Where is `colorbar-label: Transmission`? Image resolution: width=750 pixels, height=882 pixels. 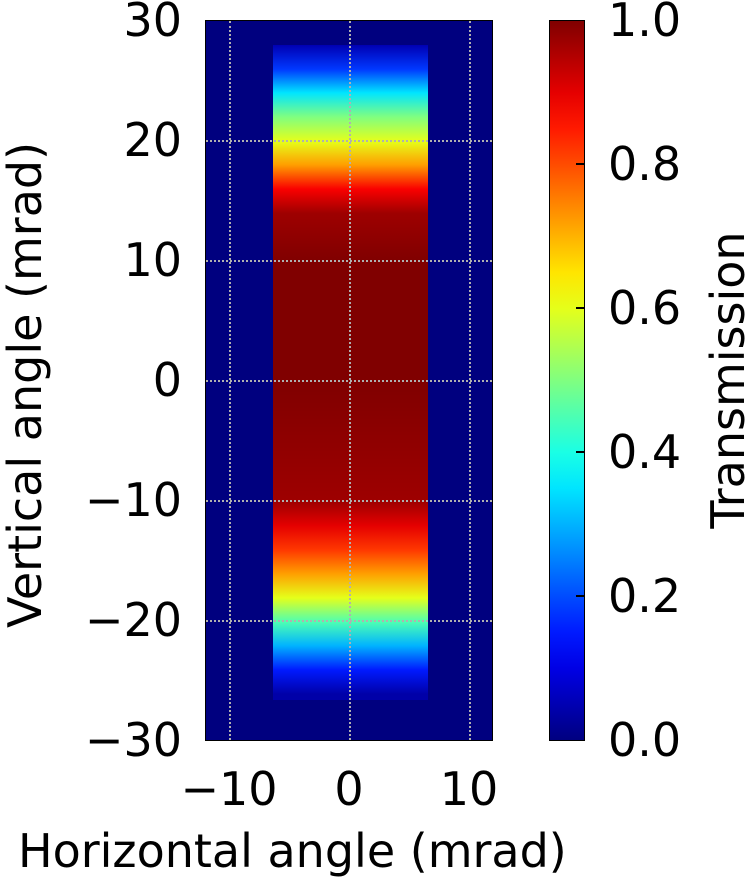 colorbar-label: Transmission is located at coordinates (725, 380).